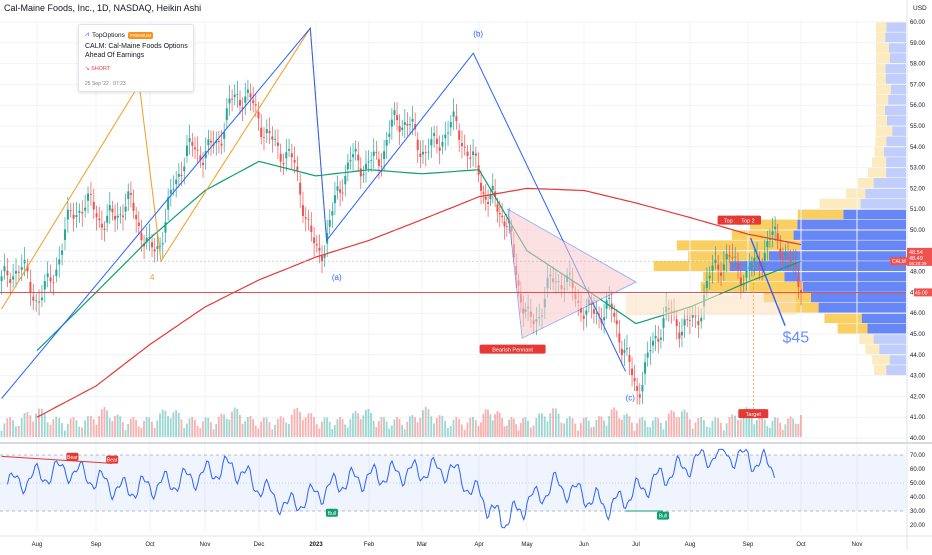 This screenshot has height=555, width=932. I want to click on rsi-tick-label: 50.00, so click(918, 484).